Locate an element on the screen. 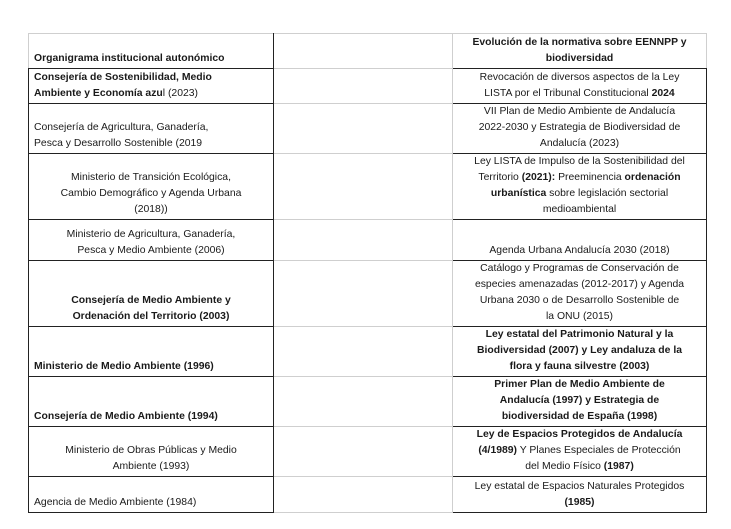 The height and width of the screenshot is (529, 731). text-segment: Consejería de Agricultura, Ganadería, is located at coordinates (121, 127).